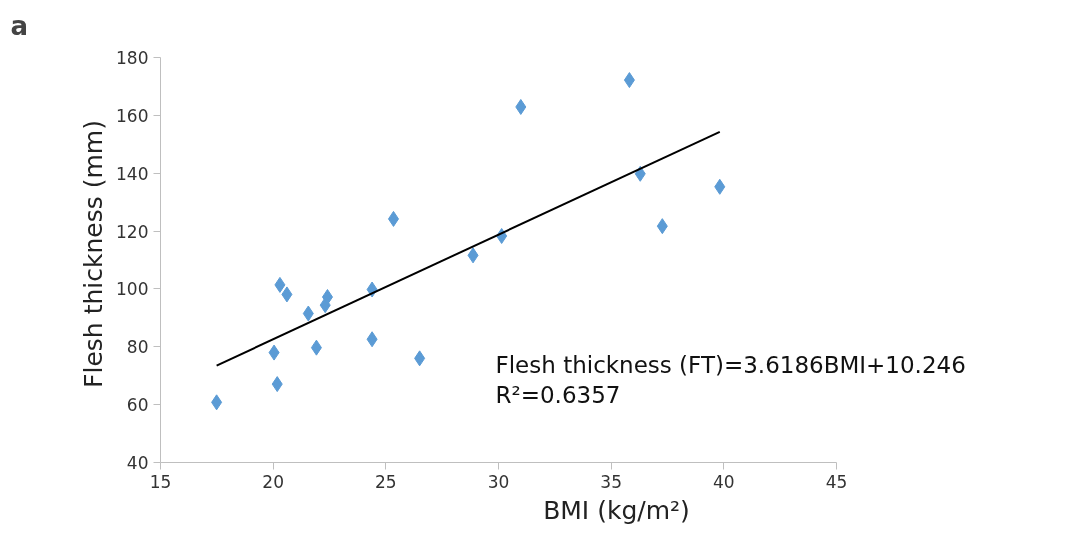  I want to click on y-axis-title: Flesh thickness (mm), so click(94, 254).